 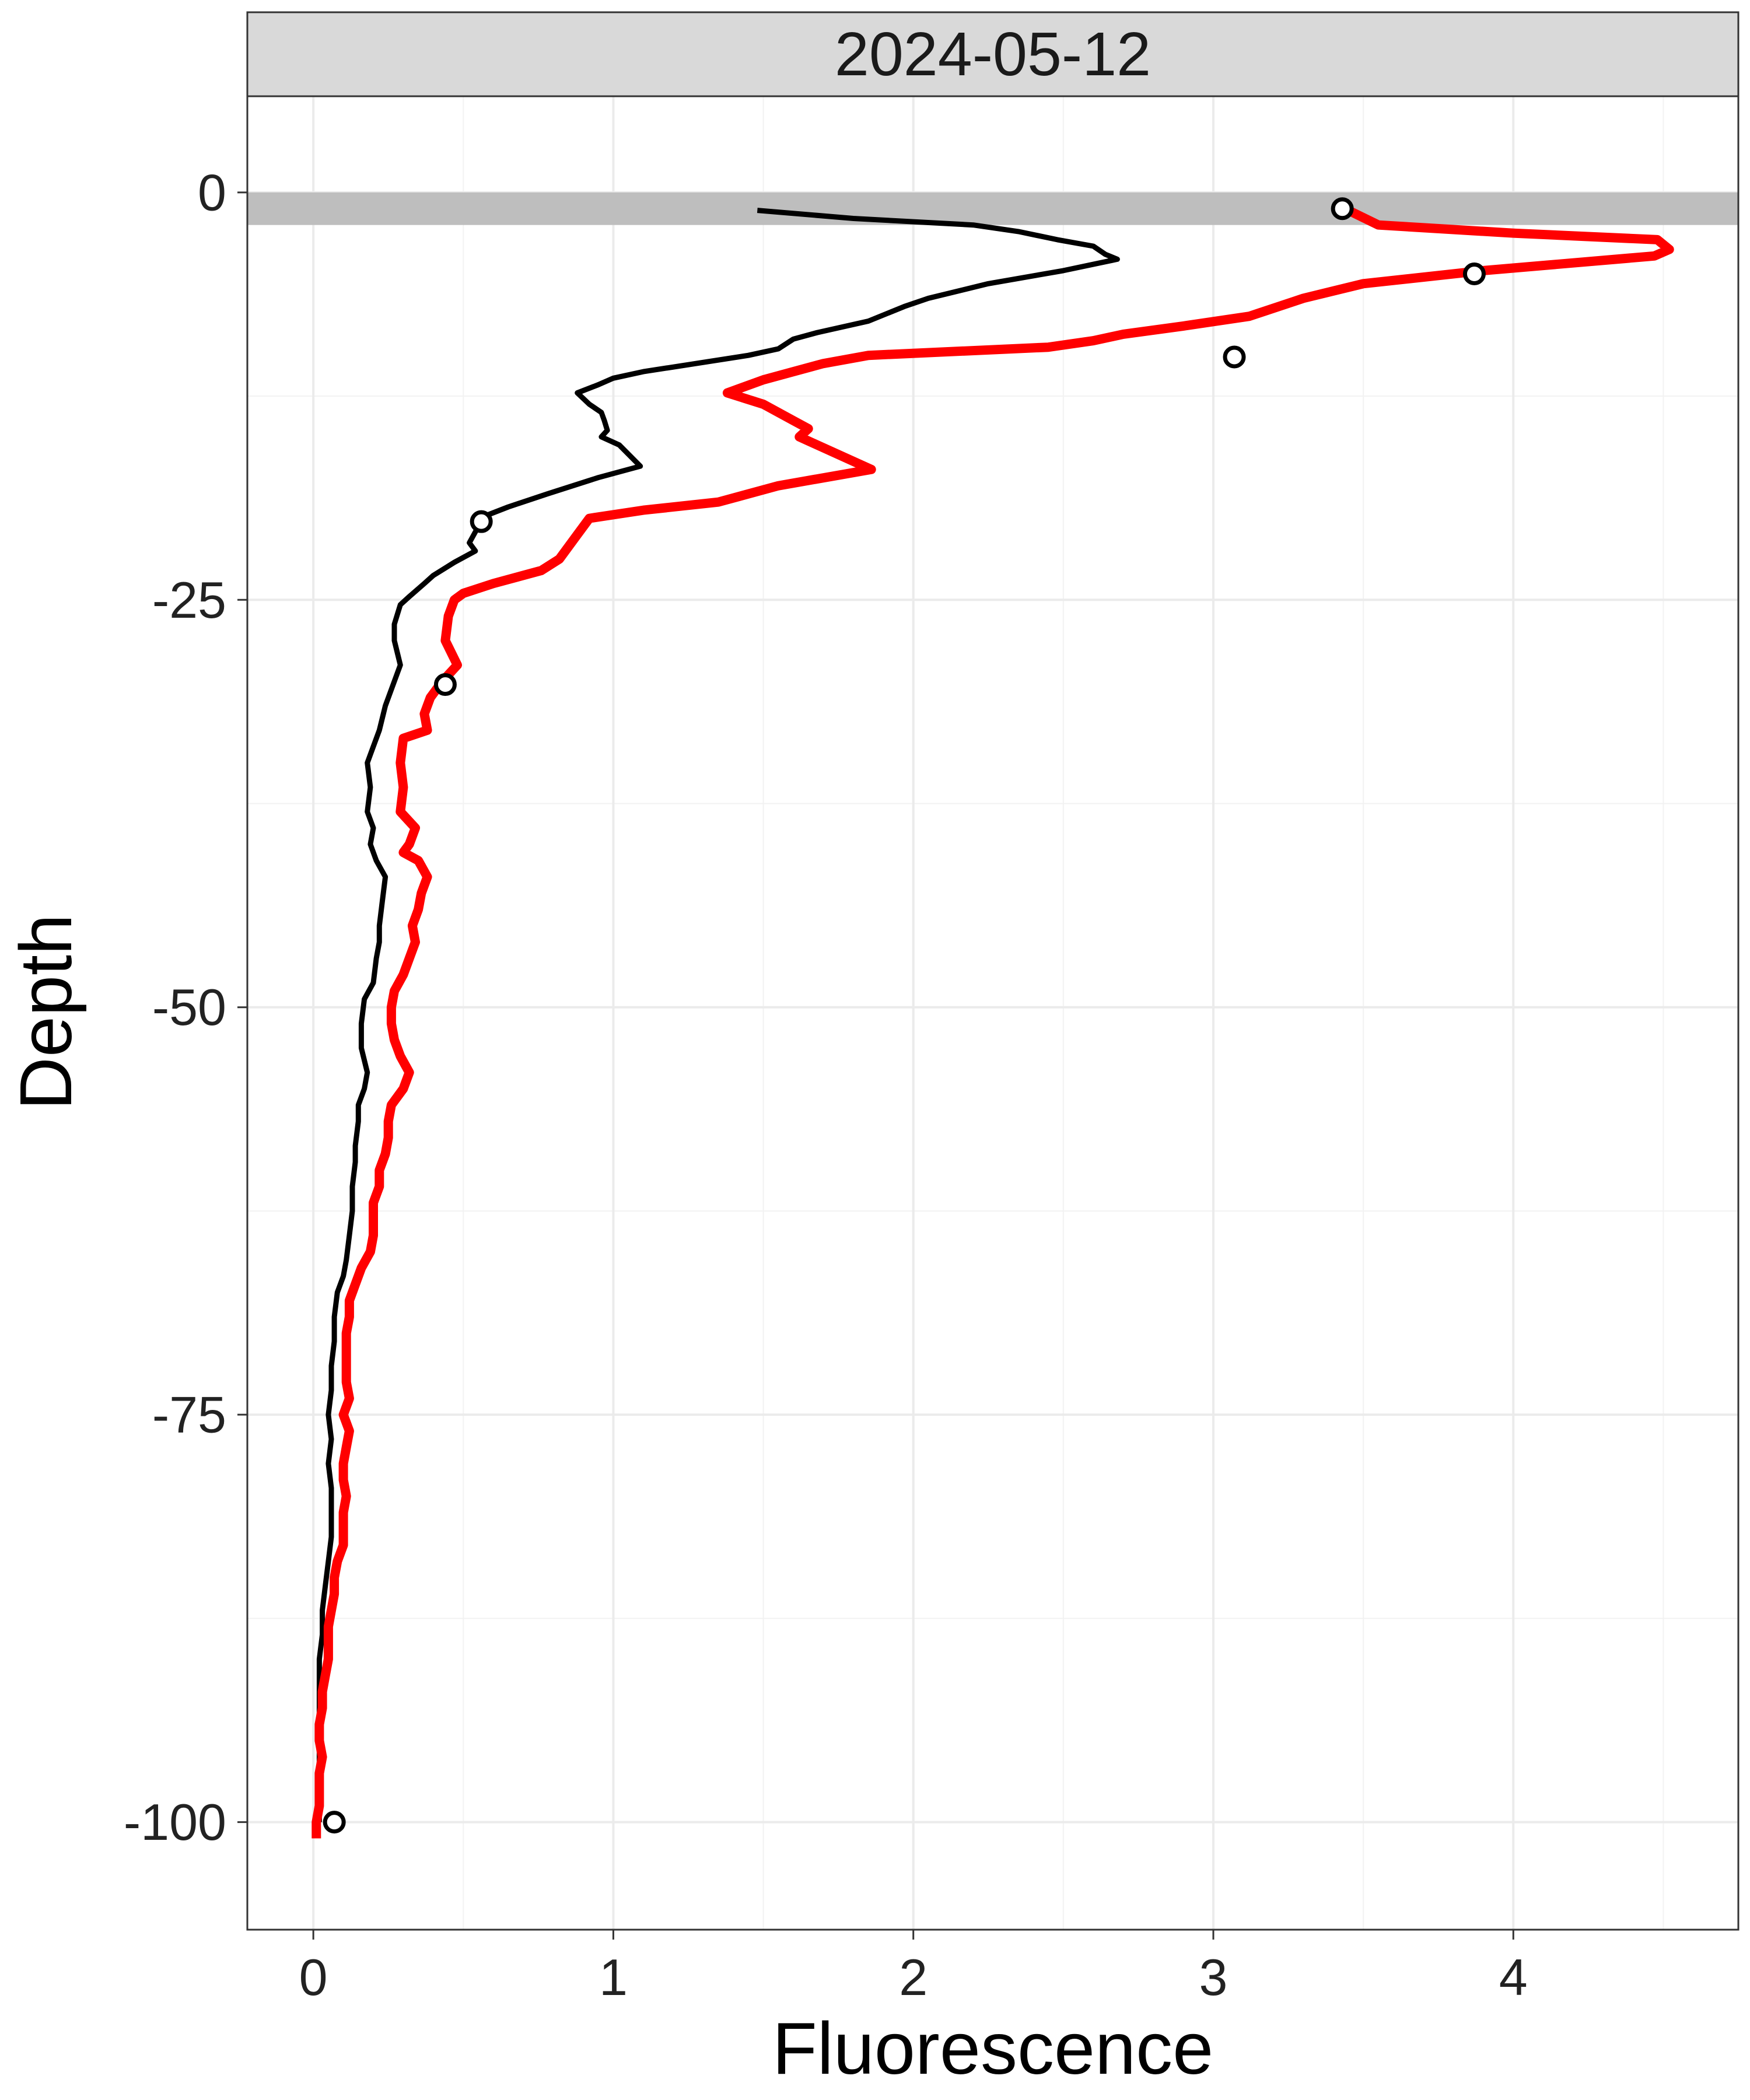 I want to click on x-tick-label: 2, so click(x=914, y=1977).